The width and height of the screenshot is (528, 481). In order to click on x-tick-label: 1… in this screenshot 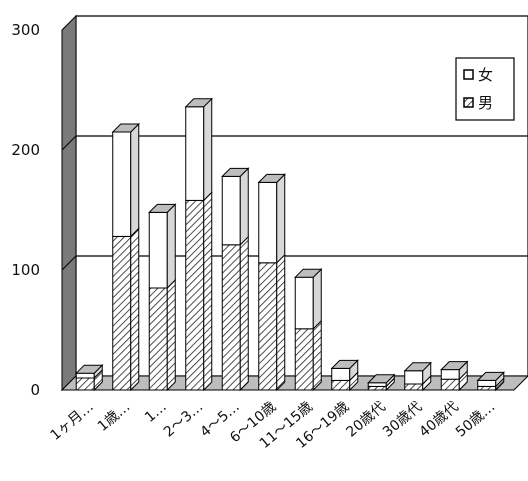, I will do `click(156, 412)`.